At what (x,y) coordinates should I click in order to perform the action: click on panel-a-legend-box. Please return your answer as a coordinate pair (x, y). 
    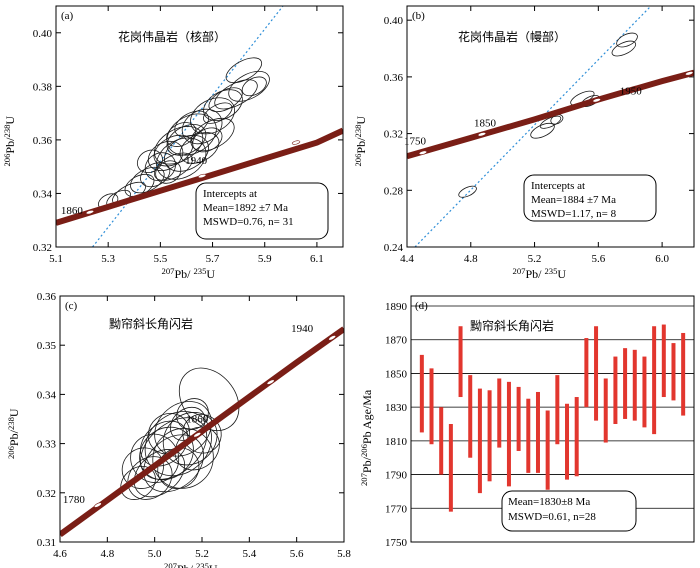
    Looking at the image, I should click on (262, 211).